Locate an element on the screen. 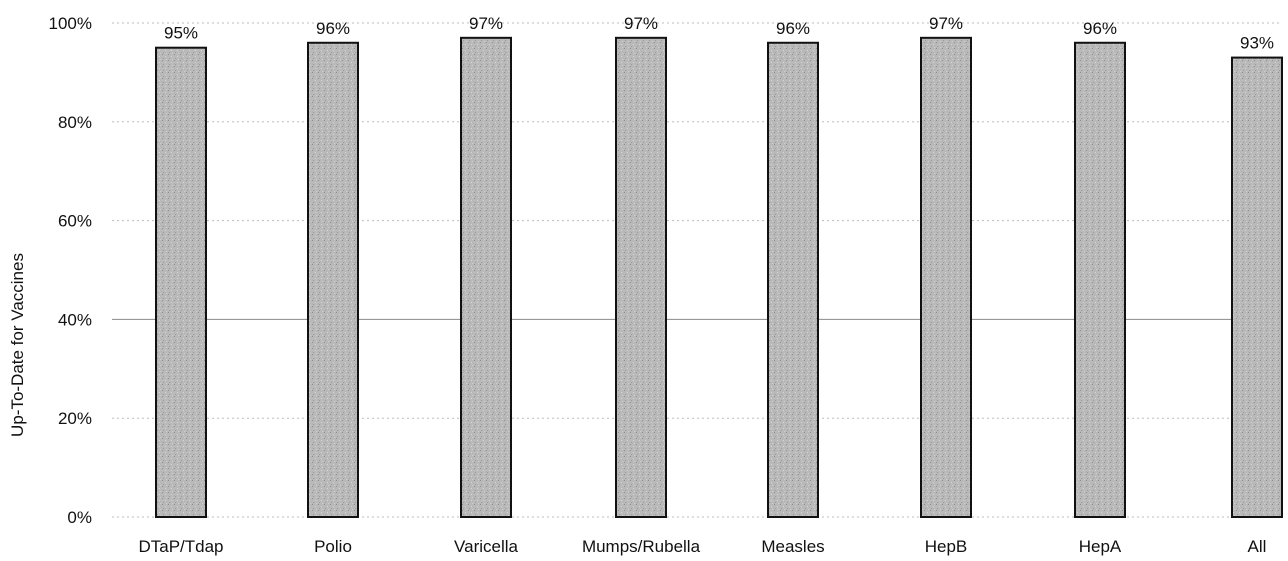 The width and height of the screenshot is (1288, 561). bar-polio is located at coordinates (333, 279).